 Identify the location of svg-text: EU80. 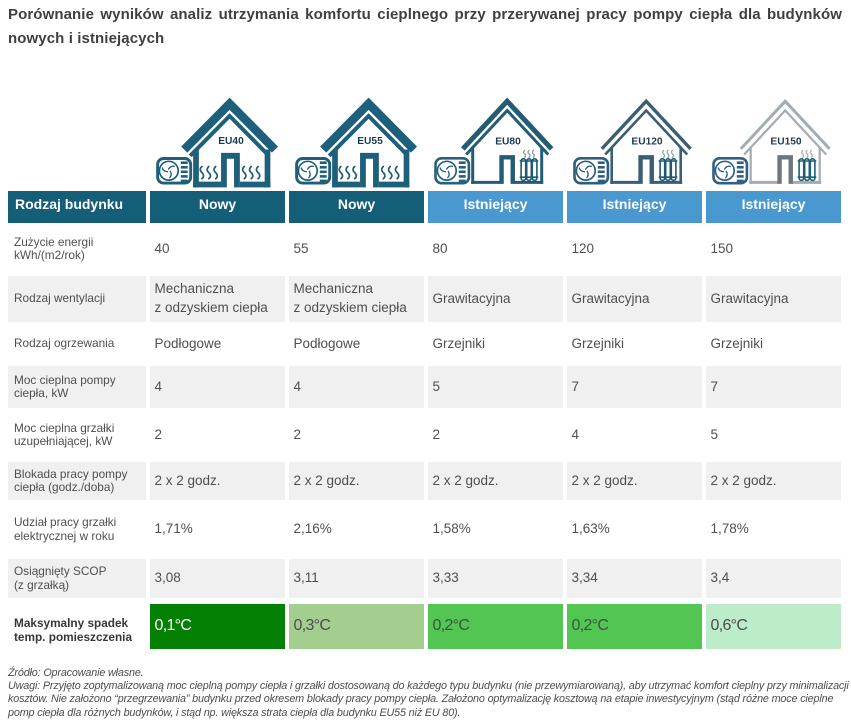
(508, 141).